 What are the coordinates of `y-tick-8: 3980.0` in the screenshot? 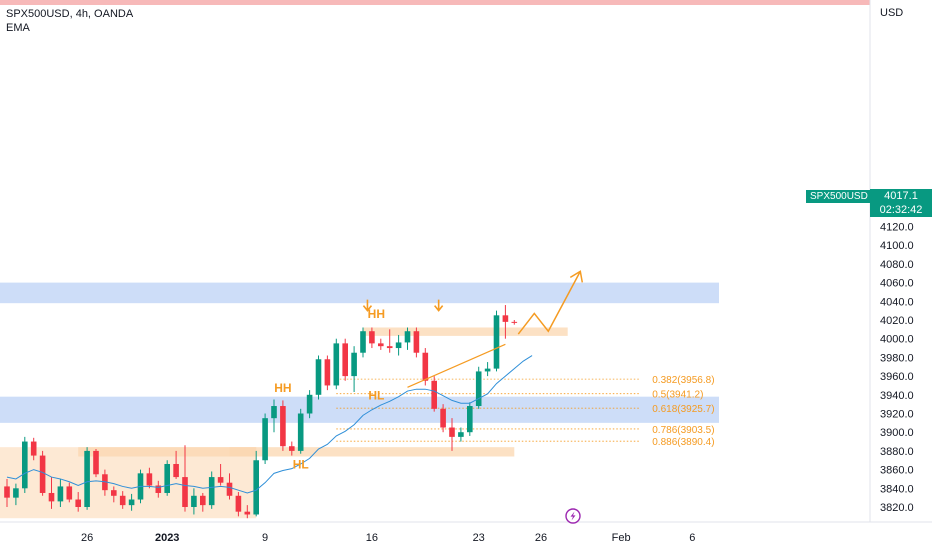 It's located at (897, 358).